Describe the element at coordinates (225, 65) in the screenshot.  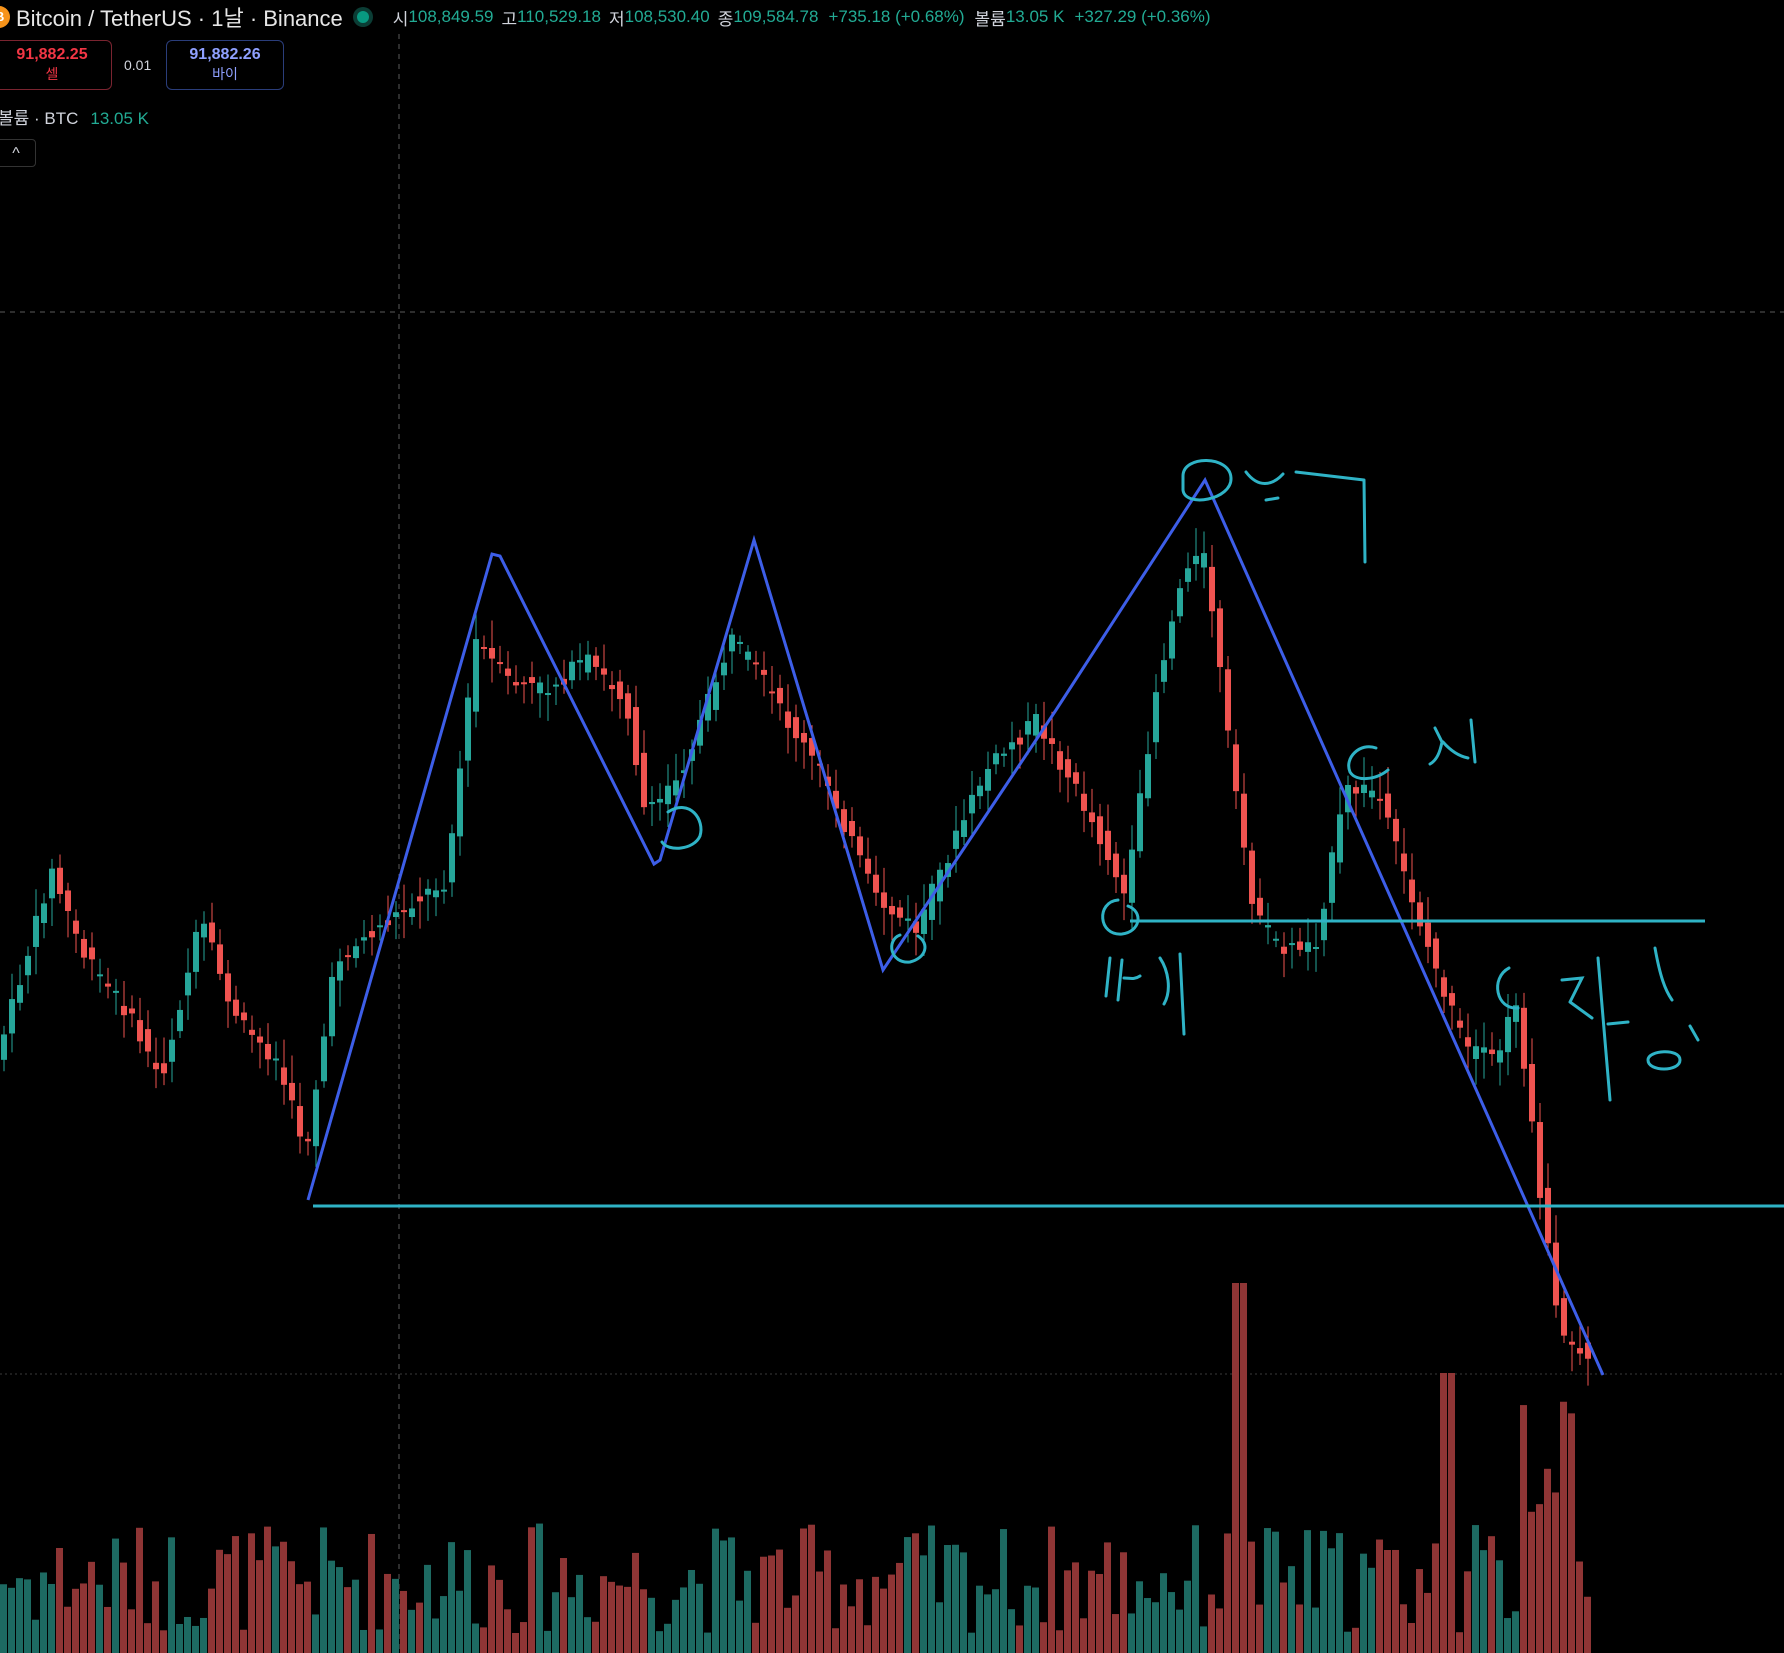
I see `buy-button: 91,882.26 바이` at that location.